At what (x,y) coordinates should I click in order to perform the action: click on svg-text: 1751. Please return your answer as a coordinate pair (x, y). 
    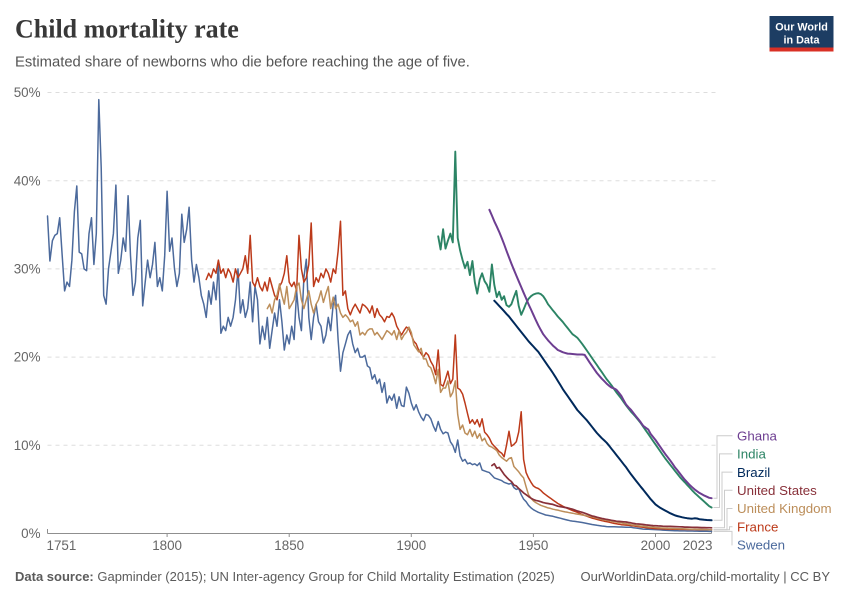
    Looking at the image, I should click on (62, 545).